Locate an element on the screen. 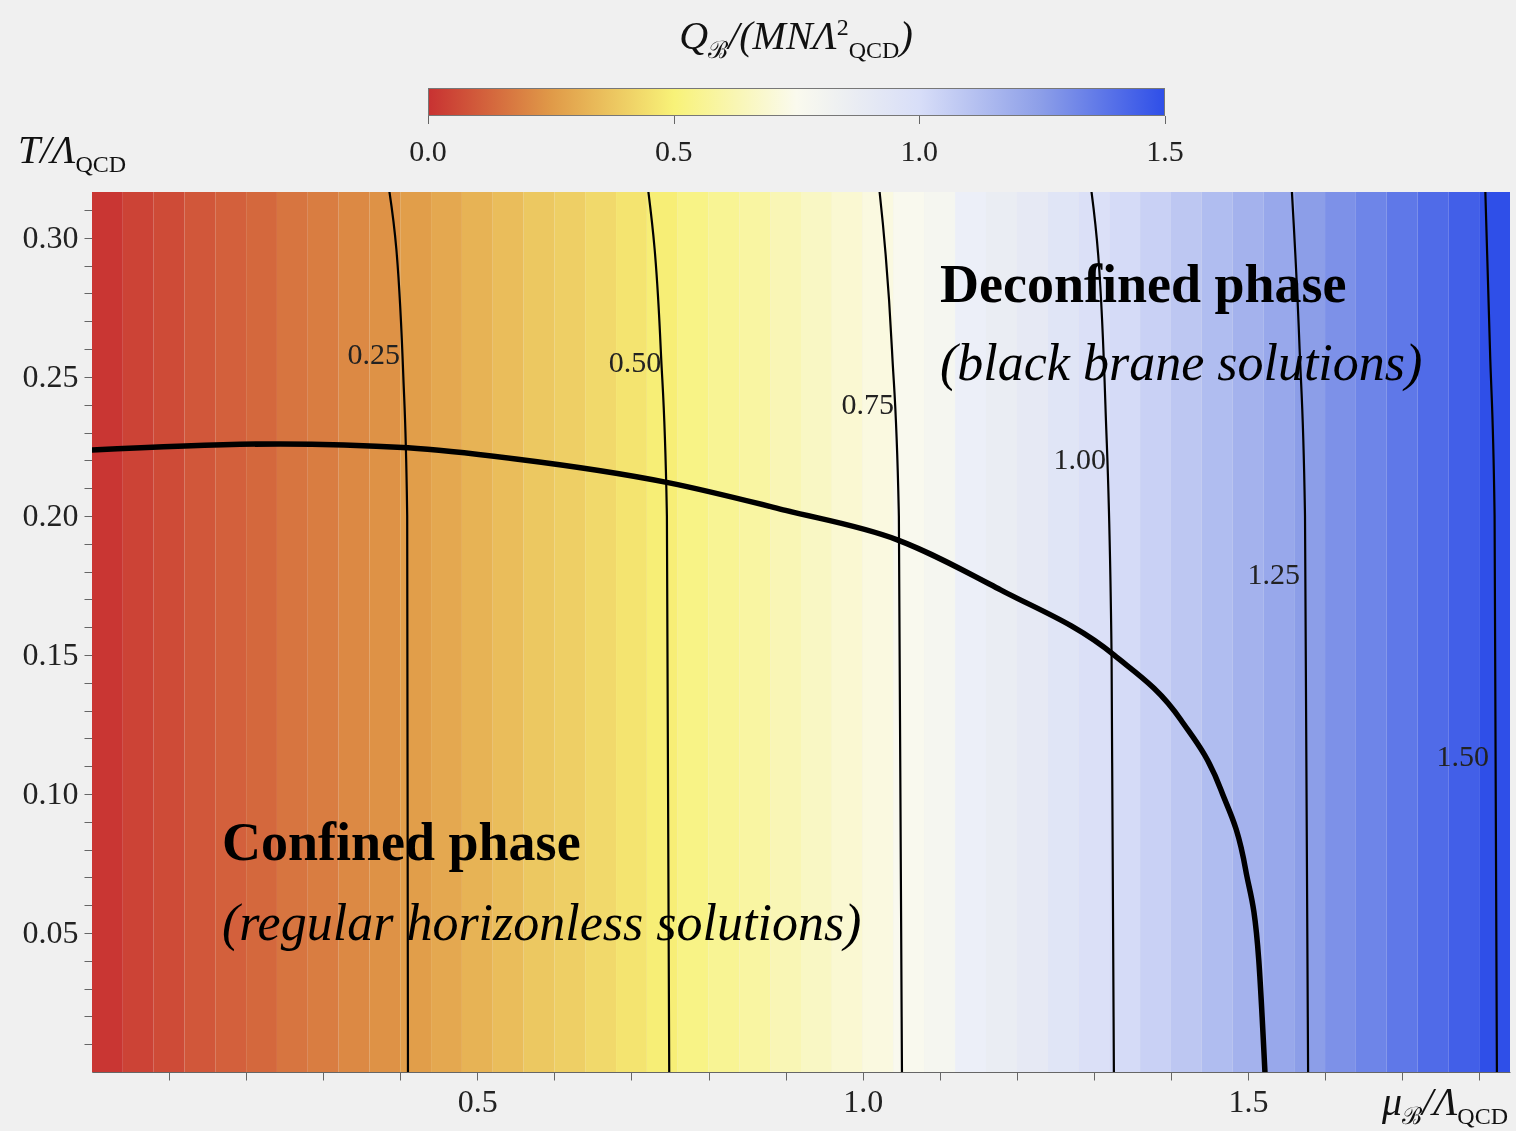 The height and width of the screenshot is (1131, 1516). x-tick-label: 1.0 is located at coordinates (863, 1100).